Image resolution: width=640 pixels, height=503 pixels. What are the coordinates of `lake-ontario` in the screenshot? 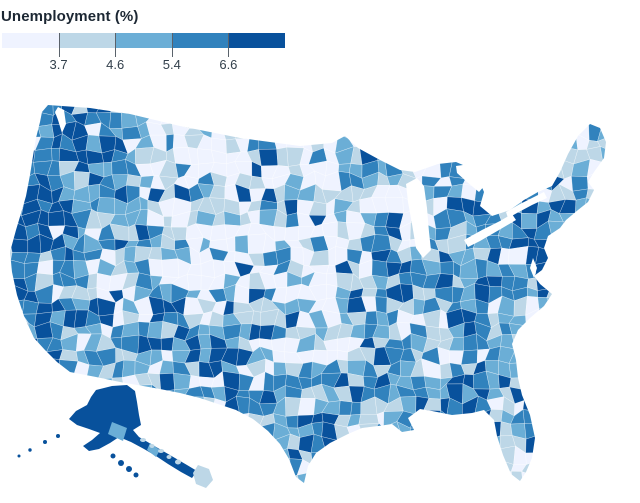 It's located at (526, 205).